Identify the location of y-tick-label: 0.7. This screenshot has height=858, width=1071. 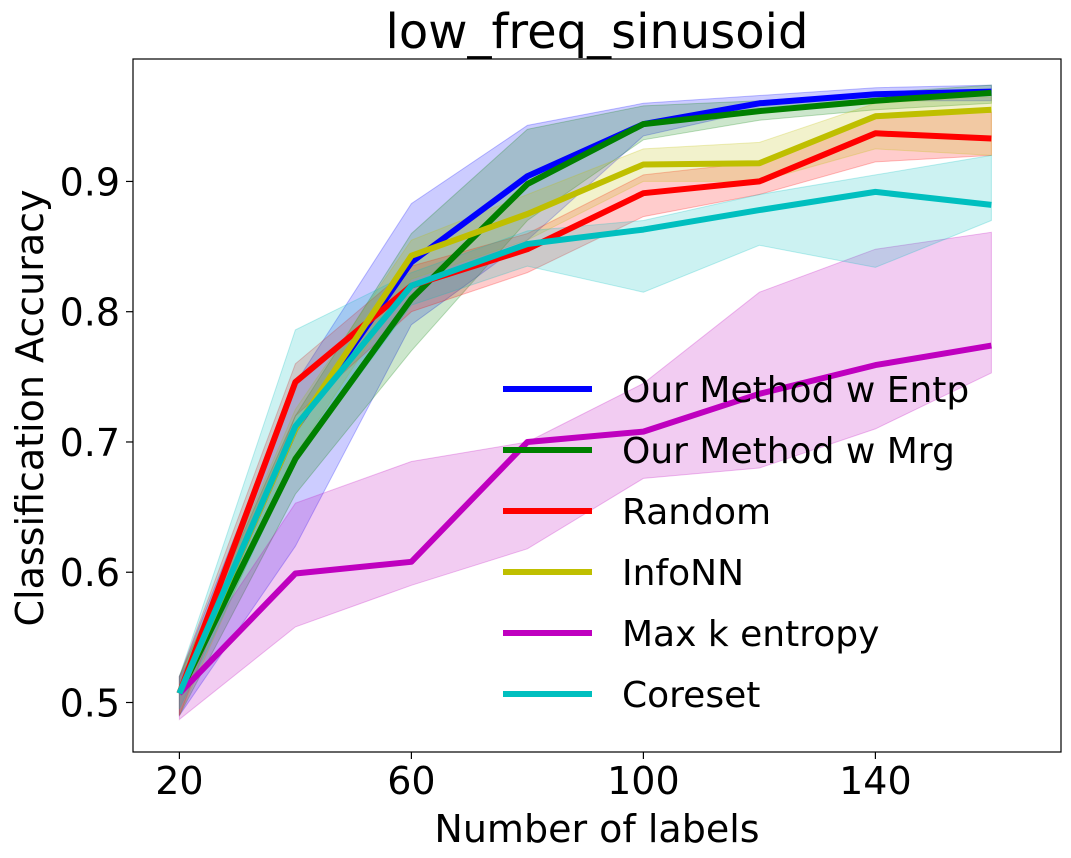
(90, 443).